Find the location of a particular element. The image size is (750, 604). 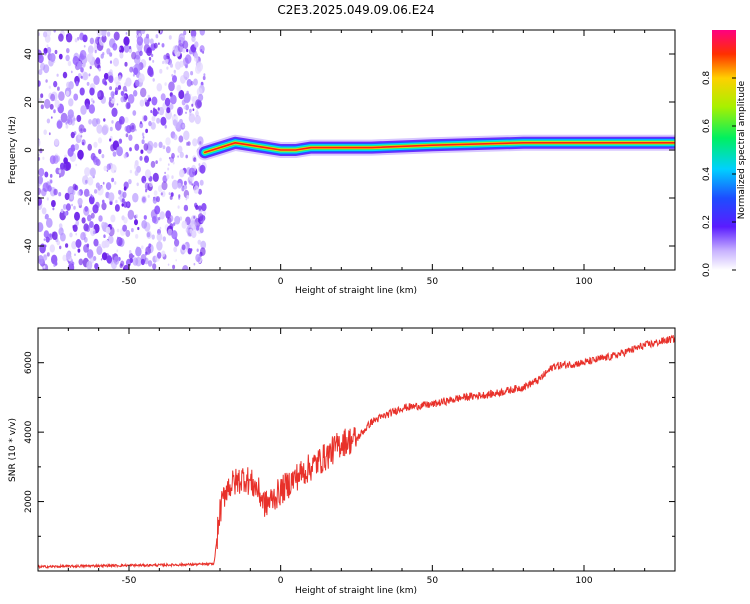

y-axis-label: SNR (10 * v/v) is located at coordinates (13, 450).